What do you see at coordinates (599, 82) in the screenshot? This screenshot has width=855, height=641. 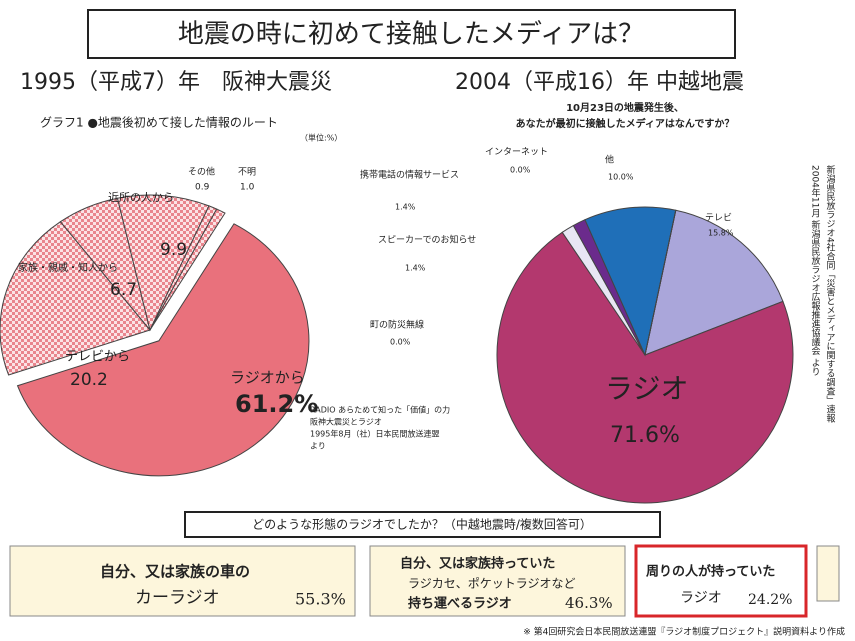 I see `chart-title: 2004（平成16）年 中越地震` at bounding box center [599, 82].